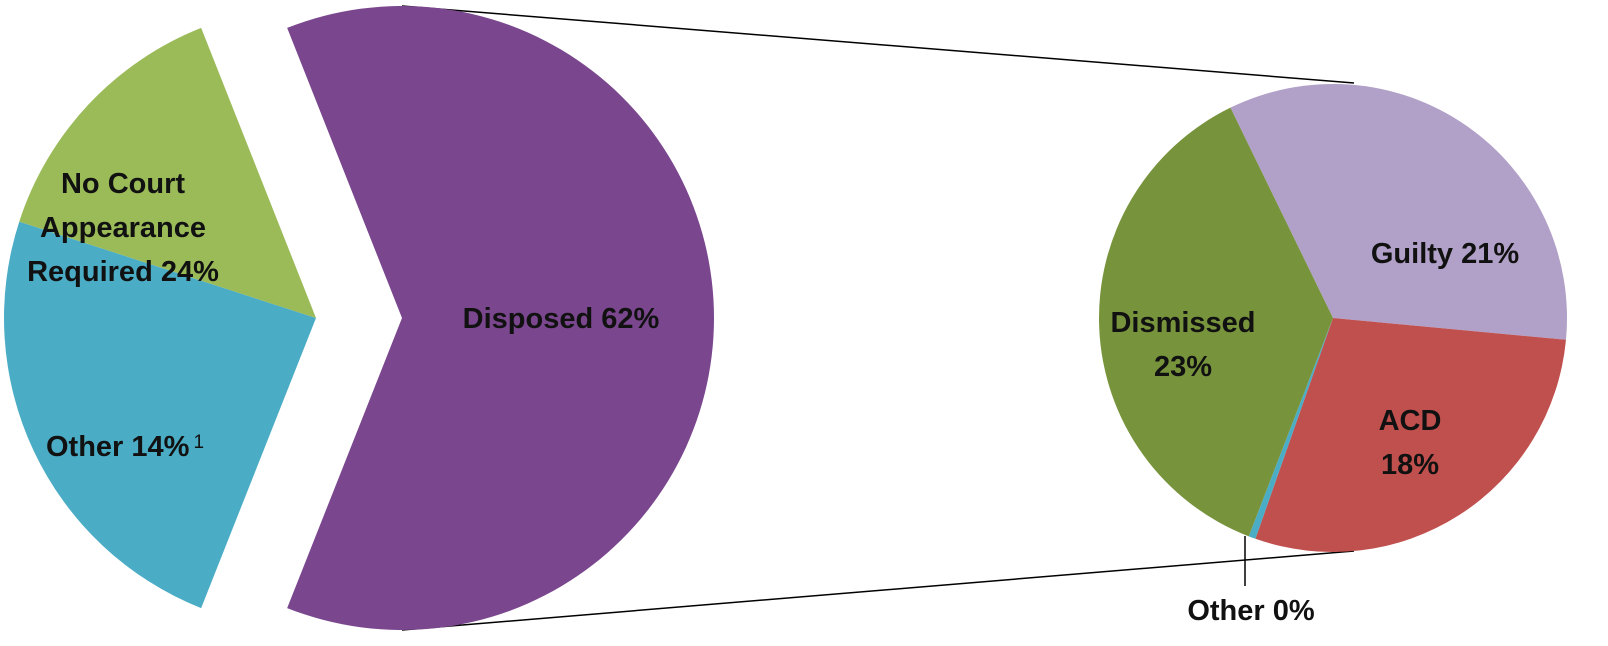 The image size is (1608, 646). I want to click on connector-line-bottom, so click(878, 590).